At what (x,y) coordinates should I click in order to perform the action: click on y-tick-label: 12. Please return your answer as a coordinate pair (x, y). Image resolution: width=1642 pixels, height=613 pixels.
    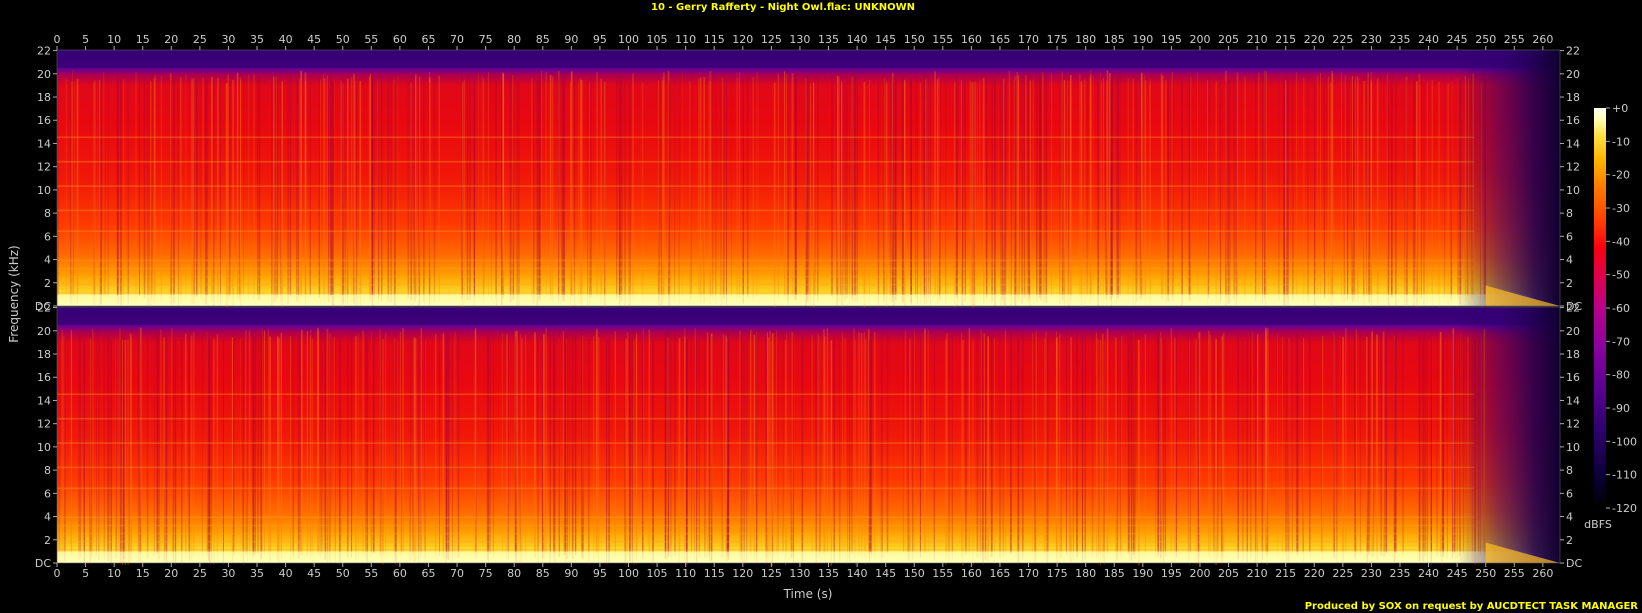
    Looking at the image, I should click on (44, 424).